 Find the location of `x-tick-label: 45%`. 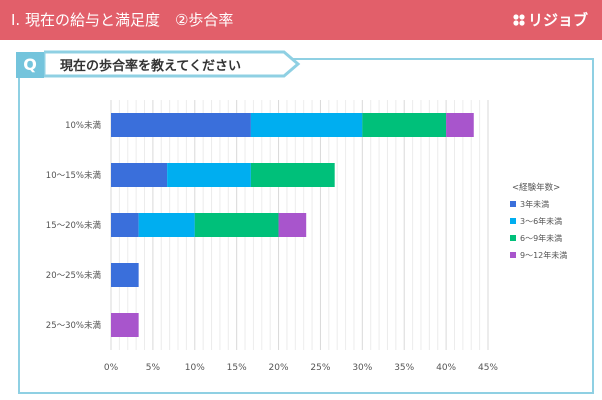

x-tick-label: 45% is located at coordinates (488, 368).